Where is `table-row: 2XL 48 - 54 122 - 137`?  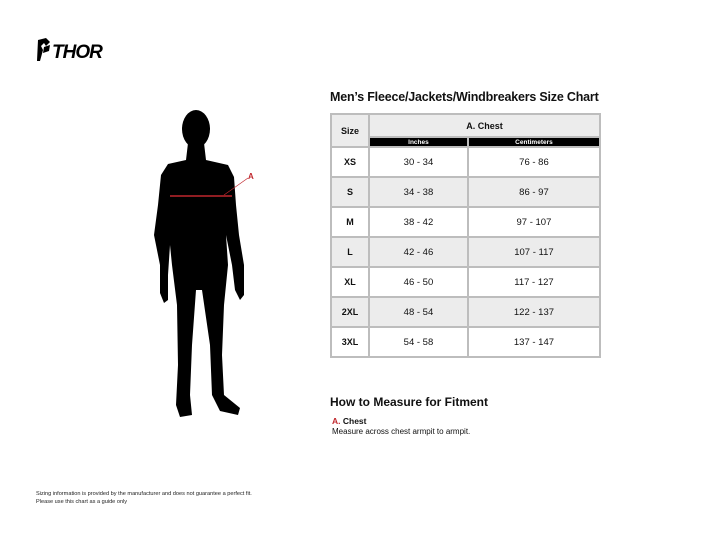
table-row: 2XL 48 - 54 122 - 137 is located at coordinates (466, 312).